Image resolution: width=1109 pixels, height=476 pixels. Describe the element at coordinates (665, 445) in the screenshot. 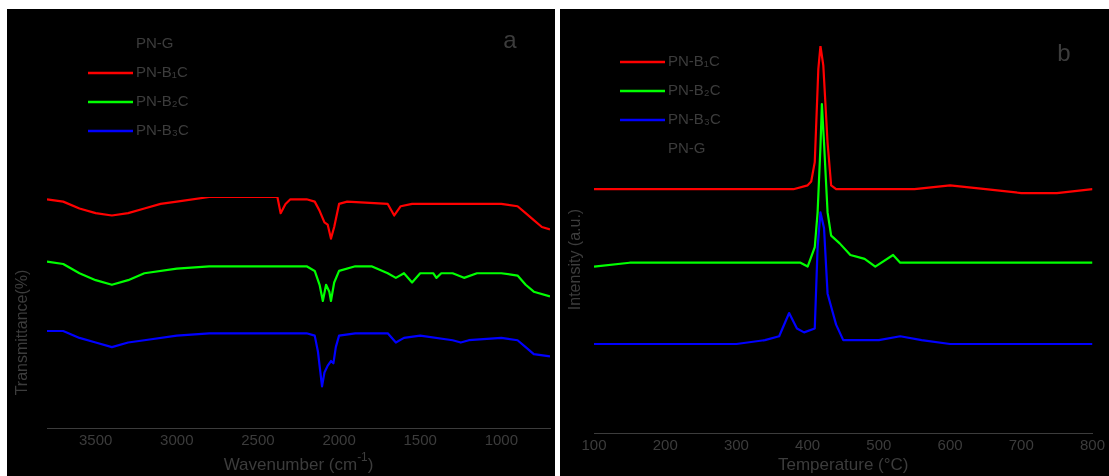

I see `x-tick-label: 200` at that location.